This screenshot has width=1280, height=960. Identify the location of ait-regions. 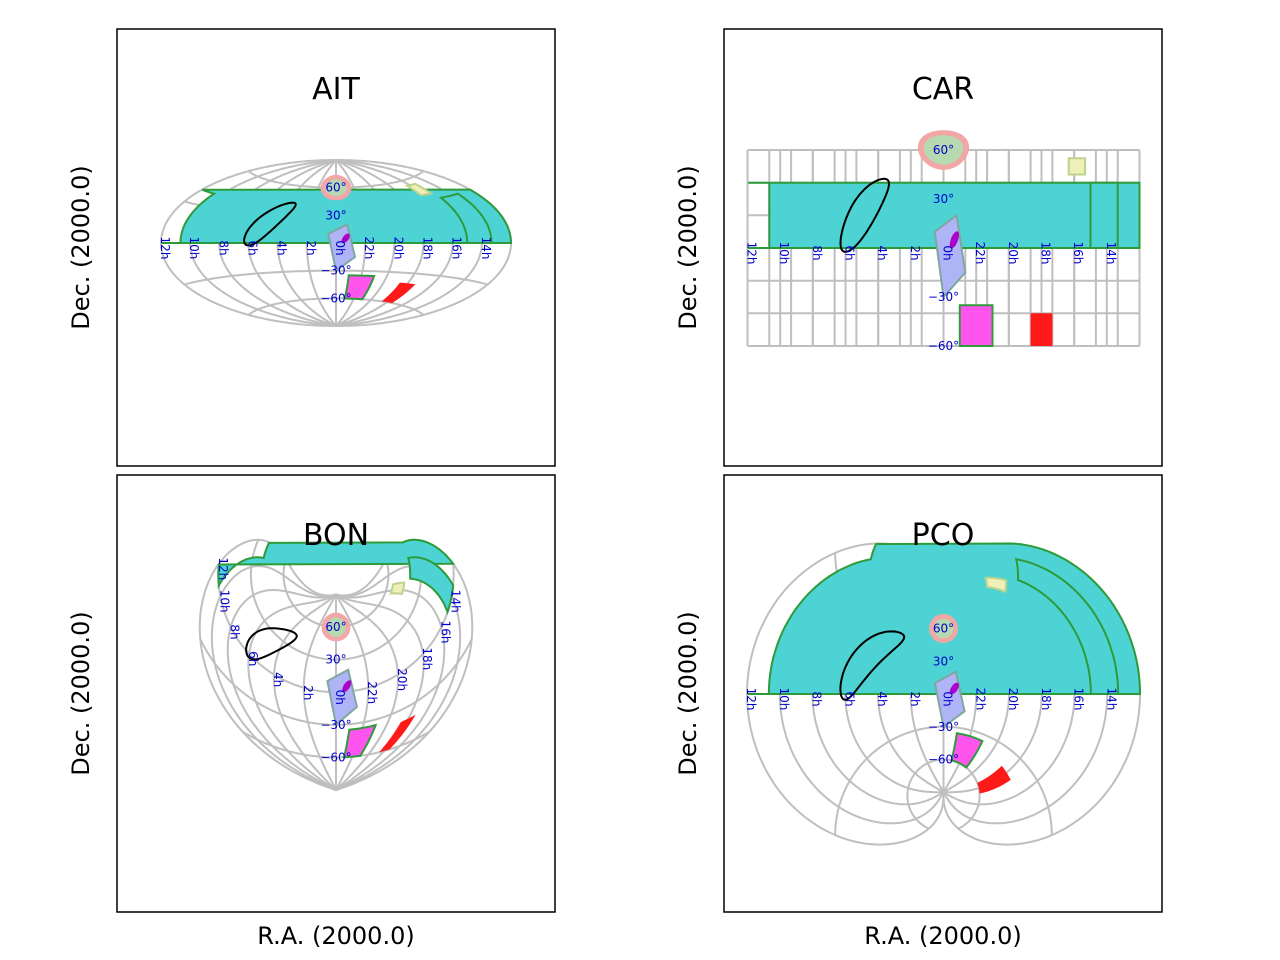
(336, 239).